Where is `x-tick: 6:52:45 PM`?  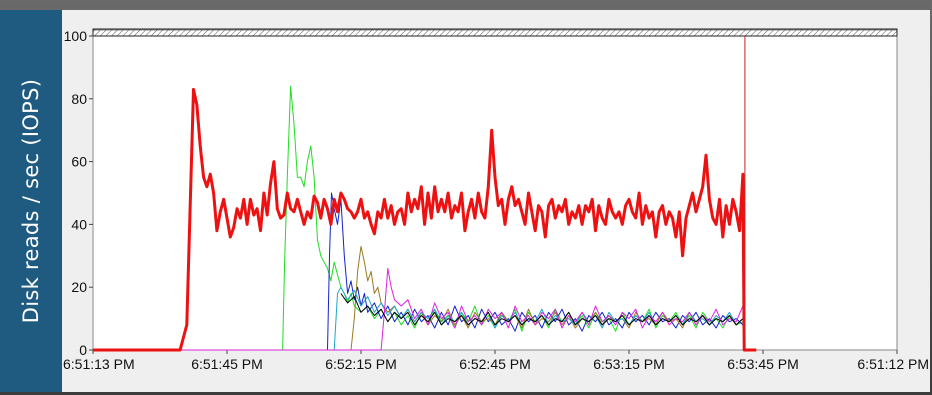 x-tick: 6:52:45 PM is located at coordinates (495, 361).